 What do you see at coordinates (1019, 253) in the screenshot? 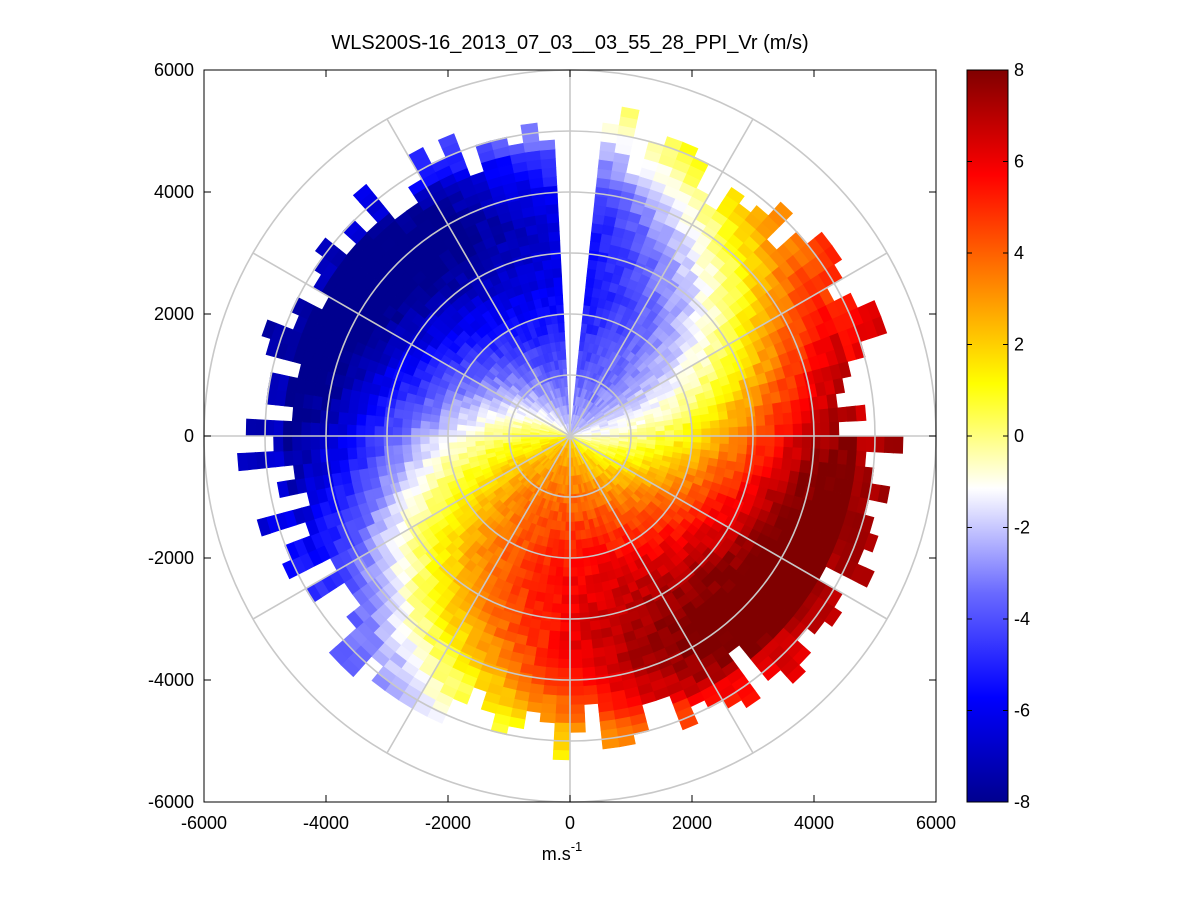
I see `colorbar-tick-label: 4` at bounding box center [1019, 253].